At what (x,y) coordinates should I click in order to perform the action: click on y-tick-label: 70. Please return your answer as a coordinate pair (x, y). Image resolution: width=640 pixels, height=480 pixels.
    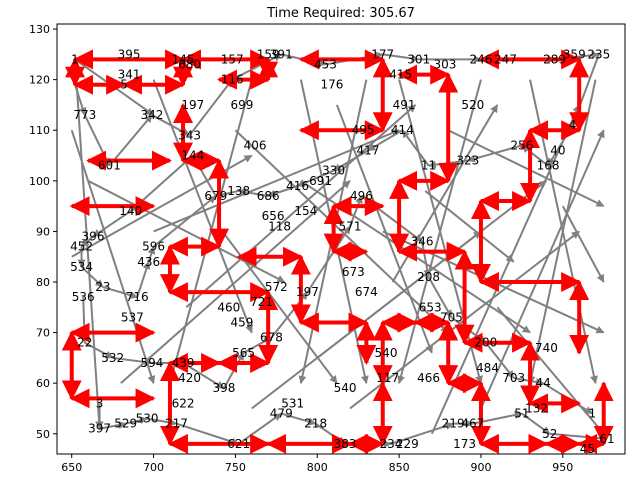
    Looking at the image, I should click on (43, 333).